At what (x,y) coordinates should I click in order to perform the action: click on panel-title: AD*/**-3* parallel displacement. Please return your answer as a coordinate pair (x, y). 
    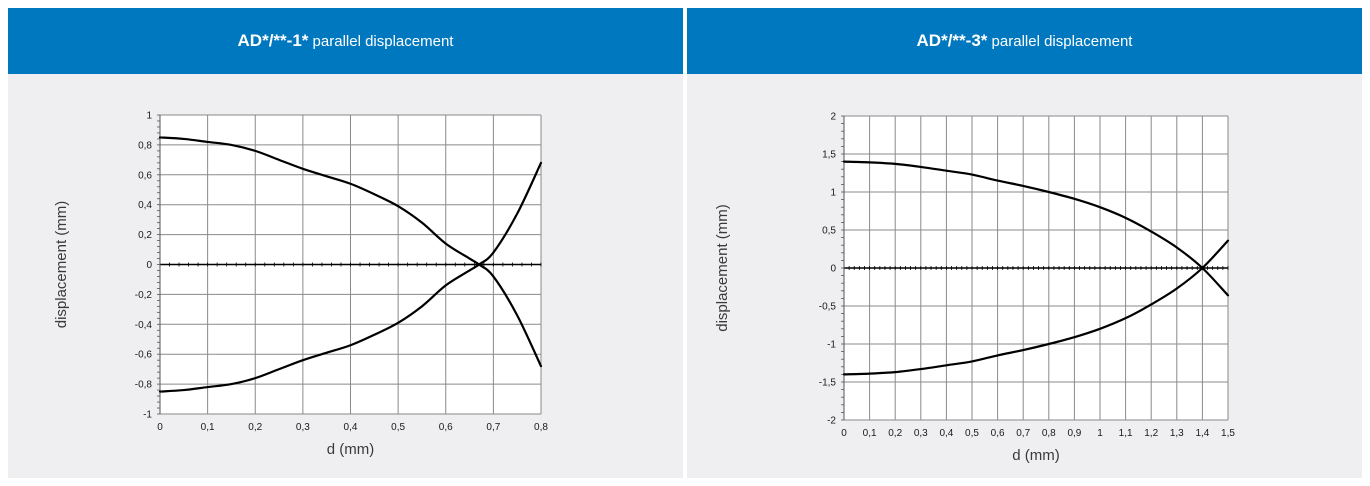
    Looking at the image, I should click on (1025, 41).